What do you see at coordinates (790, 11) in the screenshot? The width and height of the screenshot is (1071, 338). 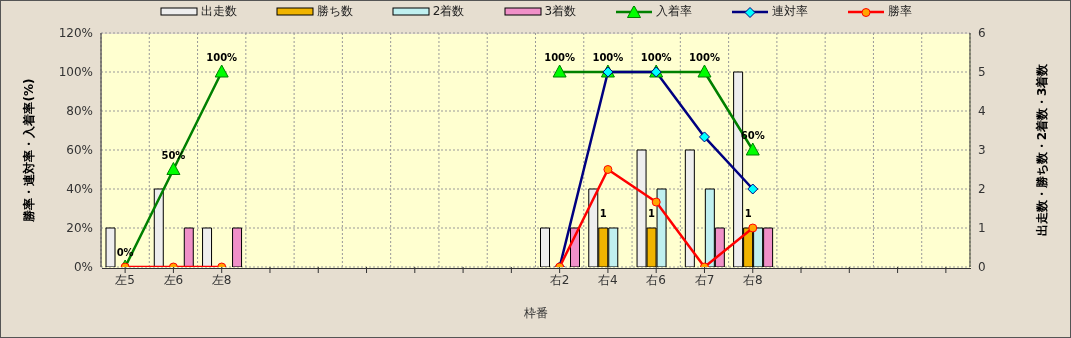 I see `legend-label: 連対率` at bounding box center [790, 11].